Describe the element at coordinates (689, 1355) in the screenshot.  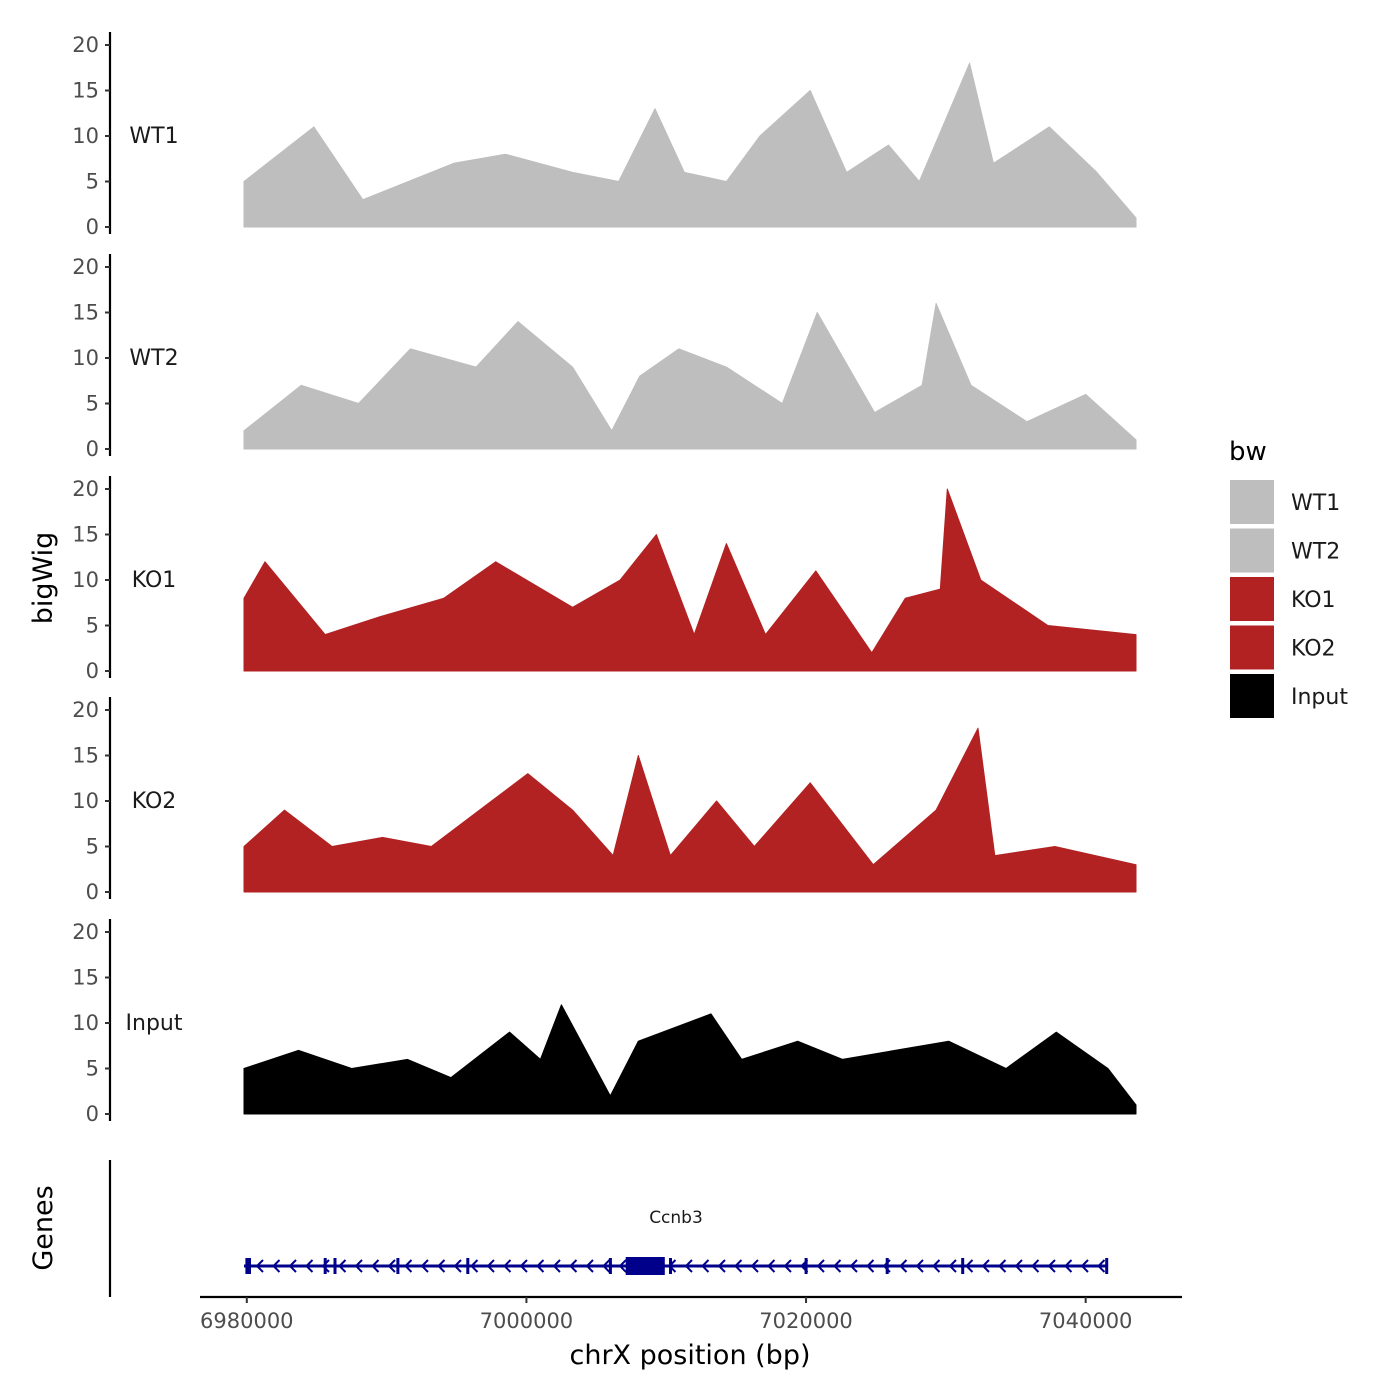
I see `x-axis-title: chrX position (bp)` at that location.